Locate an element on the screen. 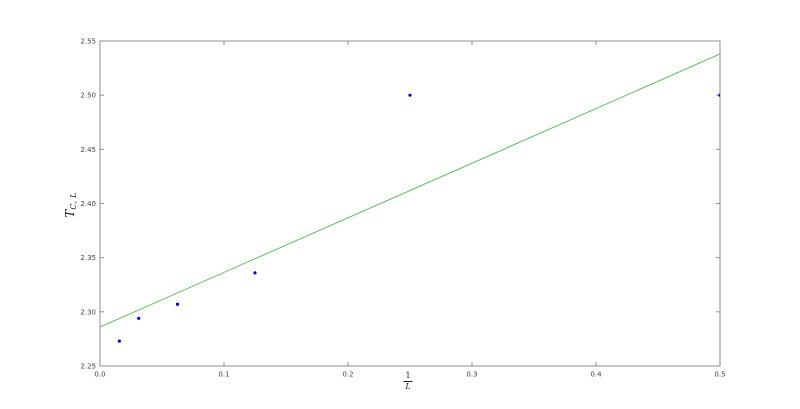 This screenshot has height=409, width=800. y-tick-label: 2.25 is located at coordinates (88, 367).